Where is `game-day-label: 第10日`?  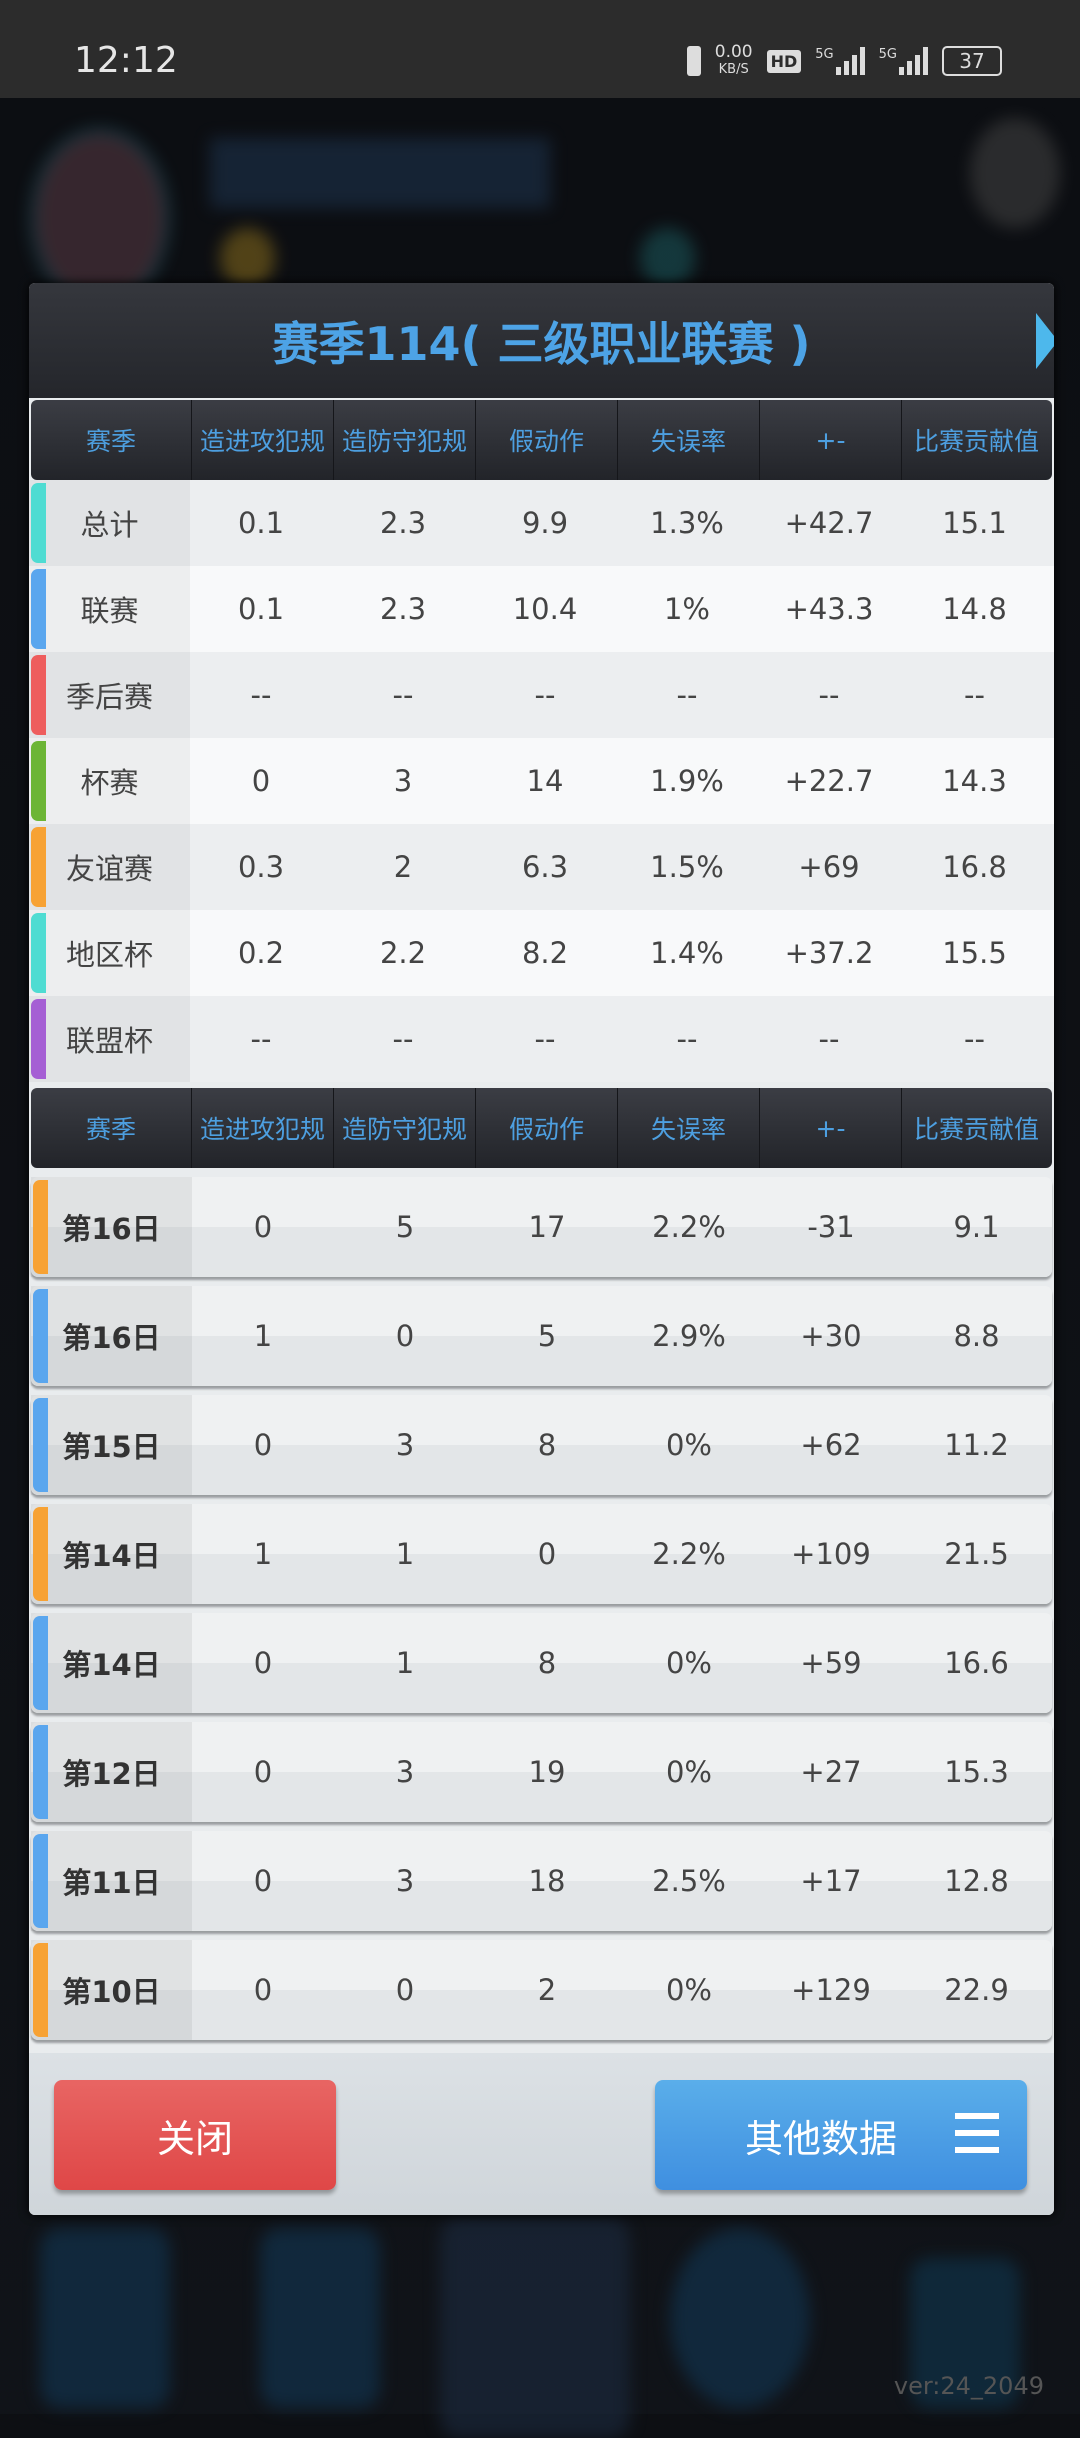 game-day-label: 第10日 is located at coordinates (111, 1990).